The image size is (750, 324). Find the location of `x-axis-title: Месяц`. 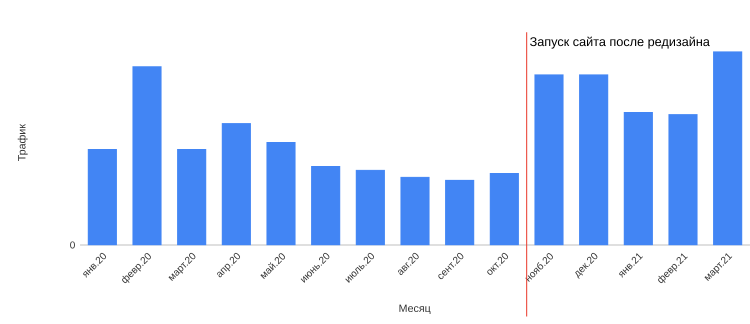

x-axis-title: Месяц is located at coordinates (414, 309).